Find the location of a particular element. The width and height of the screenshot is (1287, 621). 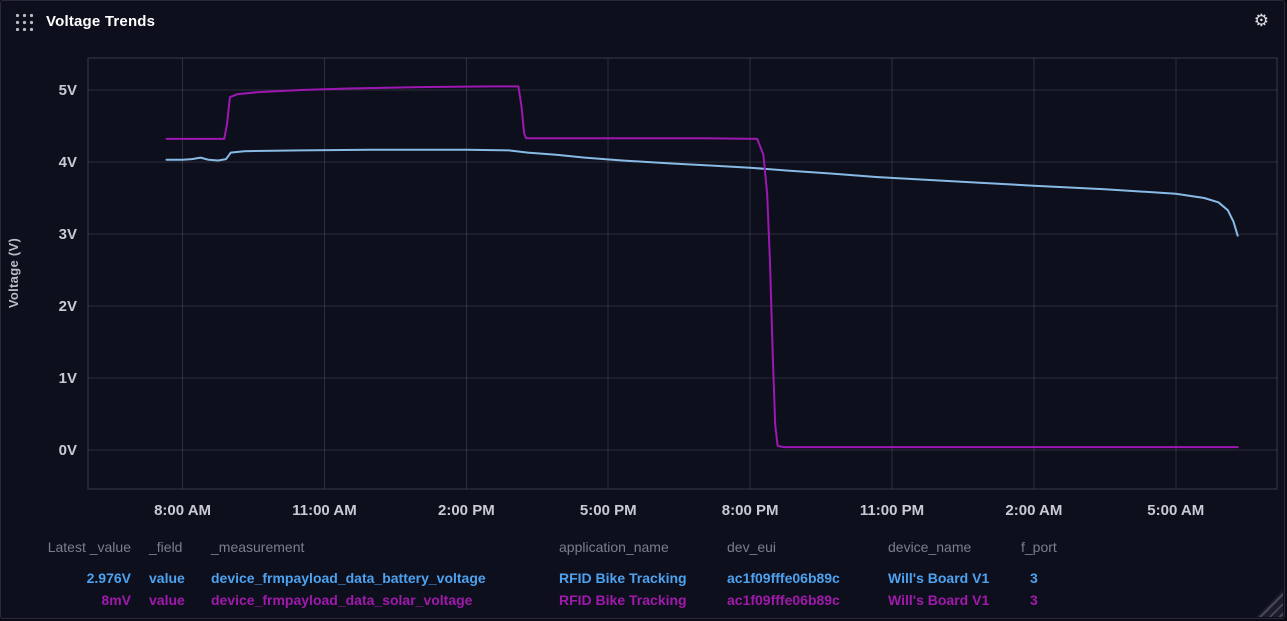

legend-cell: 2.976V is located at coordinates (108, 578).